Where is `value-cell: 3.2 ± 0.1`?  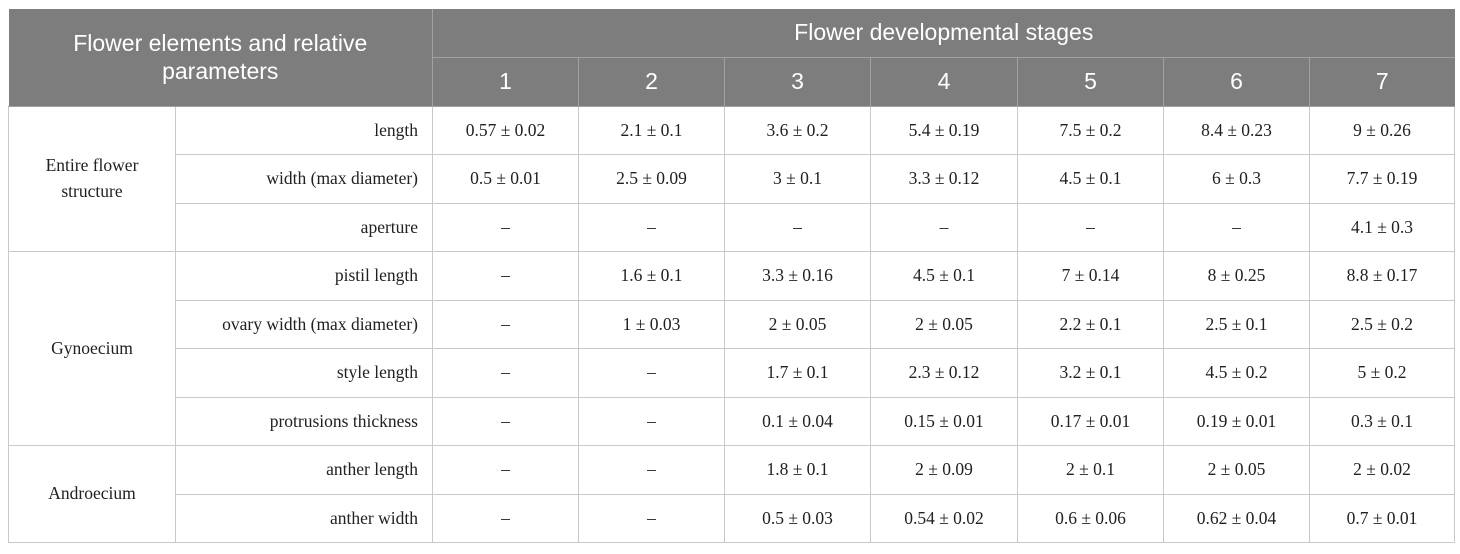 value-cell: 3.2 ± 0.1 is located at coordinates (1090, 373).